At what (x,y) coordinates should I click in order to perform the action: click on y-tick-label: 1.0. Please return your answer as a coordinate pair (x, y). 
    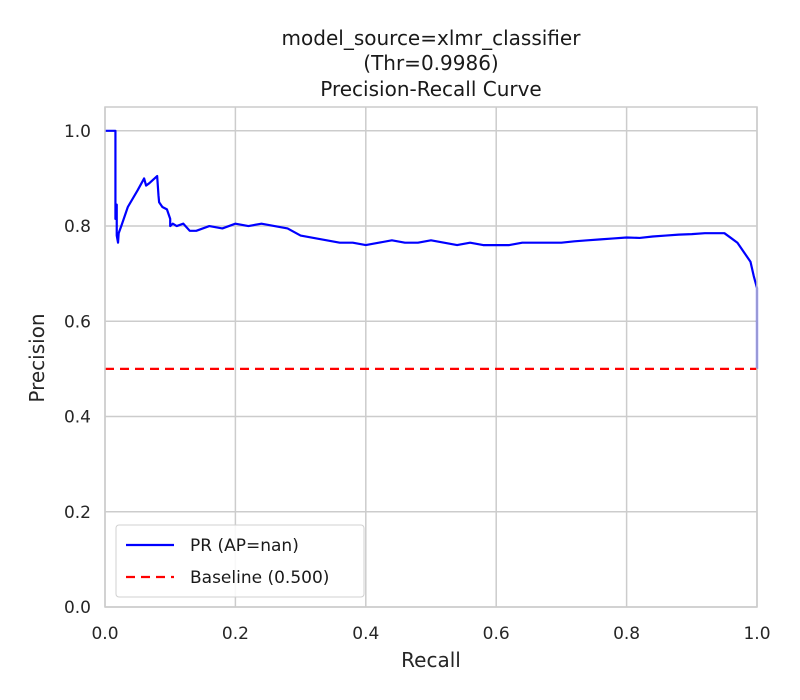
    Looking at the image, I should click on (77, 132).